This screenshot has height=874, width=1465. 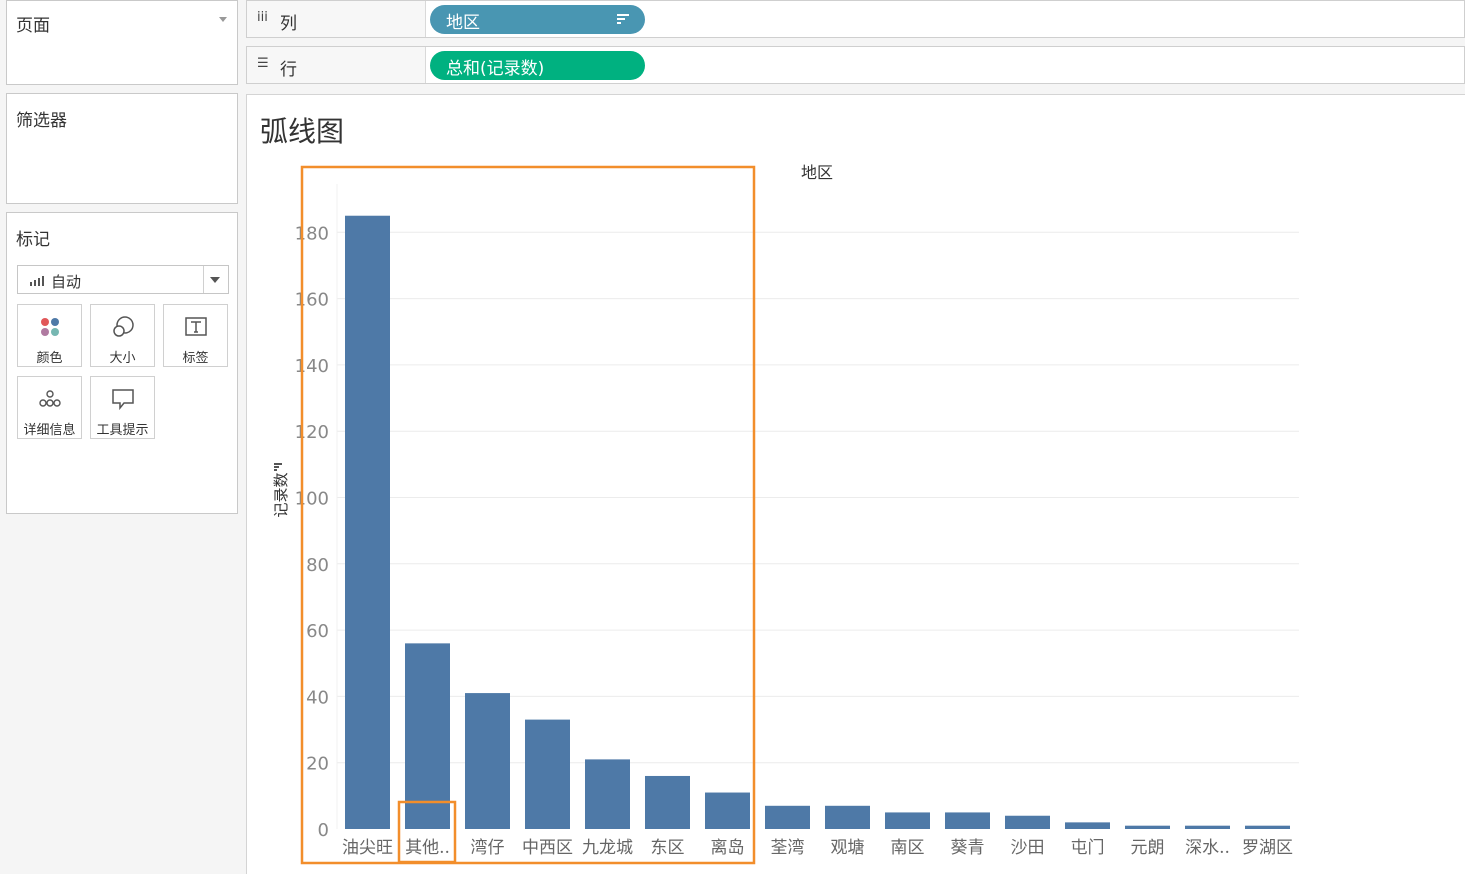 I want to click on pages-card: 页面, so click(x=122, y=42).